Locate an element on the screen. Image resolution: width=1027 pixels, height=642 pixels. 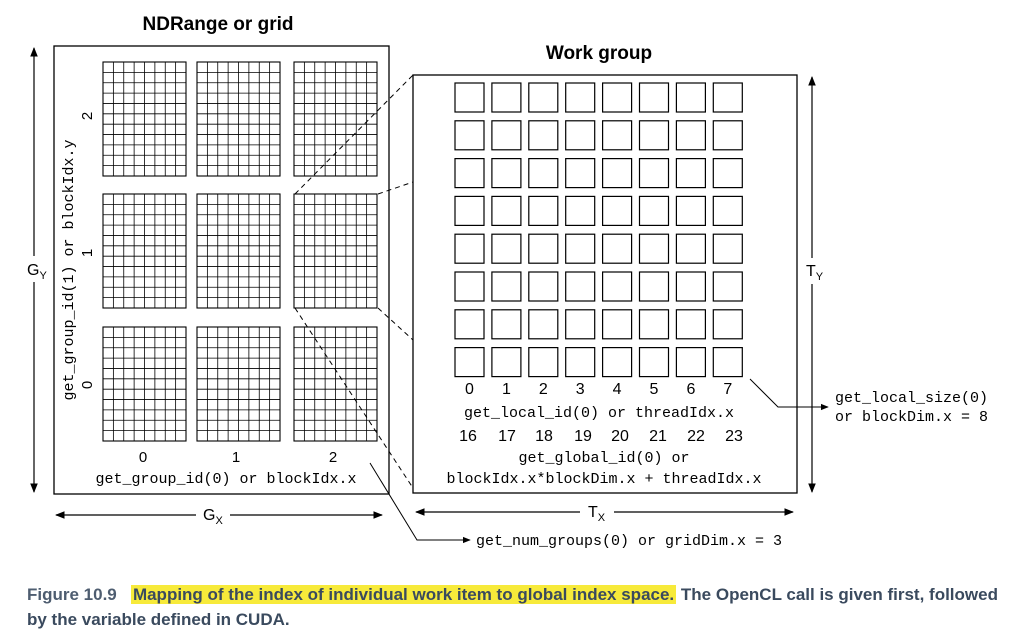
local-id: 4 is located at coordinates (617, 389).